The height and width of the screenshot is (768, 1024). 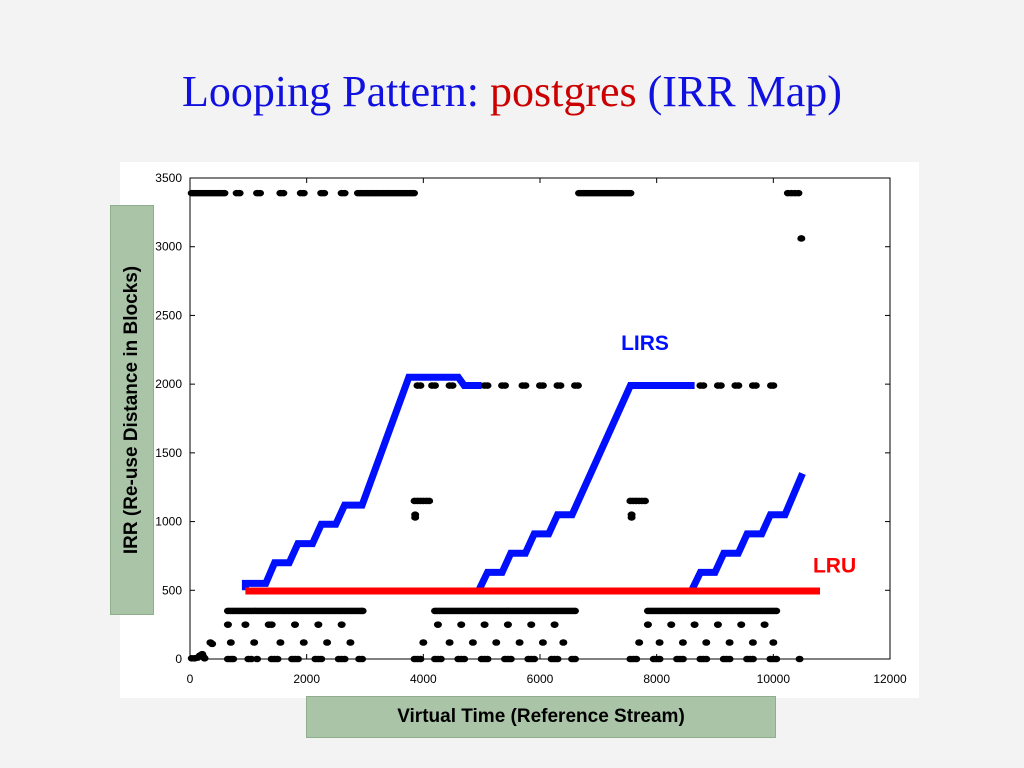 What do you see at coordinates (774, 679) in the screenshot?
I see `x-tick-label: 10000` at bounding box center [774, 679].